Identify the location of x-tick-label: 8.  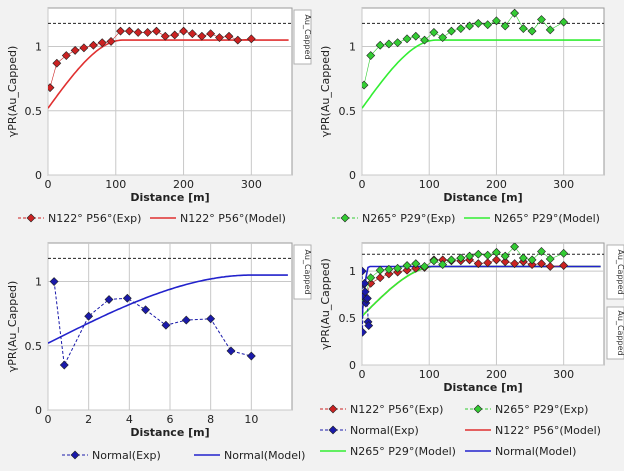
(210, 419).